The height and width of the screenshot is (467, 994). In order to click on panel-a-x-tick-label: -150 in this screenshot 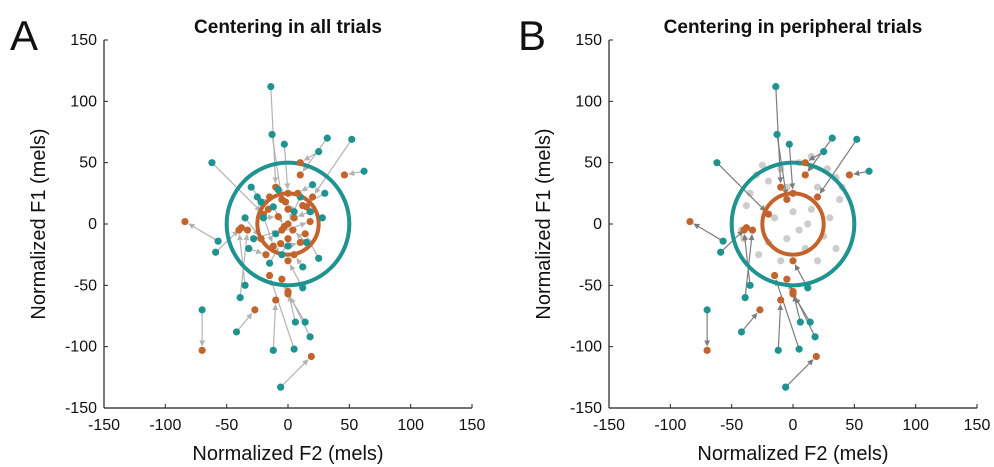, I will do `click(104, 425)`.